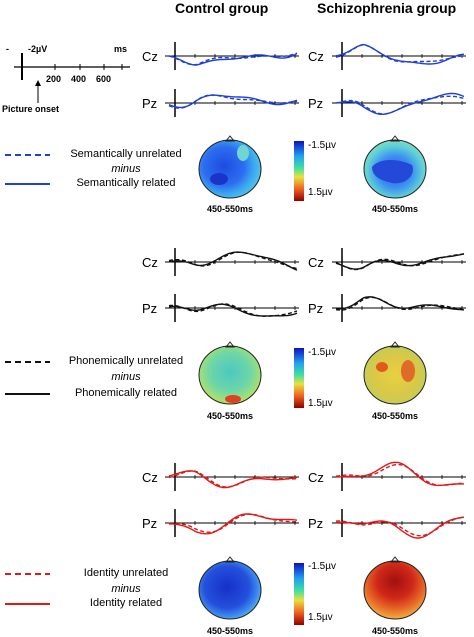 This screenshot has height=637, width=474. What do you see at coordinates (126, 573) in the screenshot?
I see `legend-identity-unrelated: Identity unrelated` at bounding box center [126, 573].